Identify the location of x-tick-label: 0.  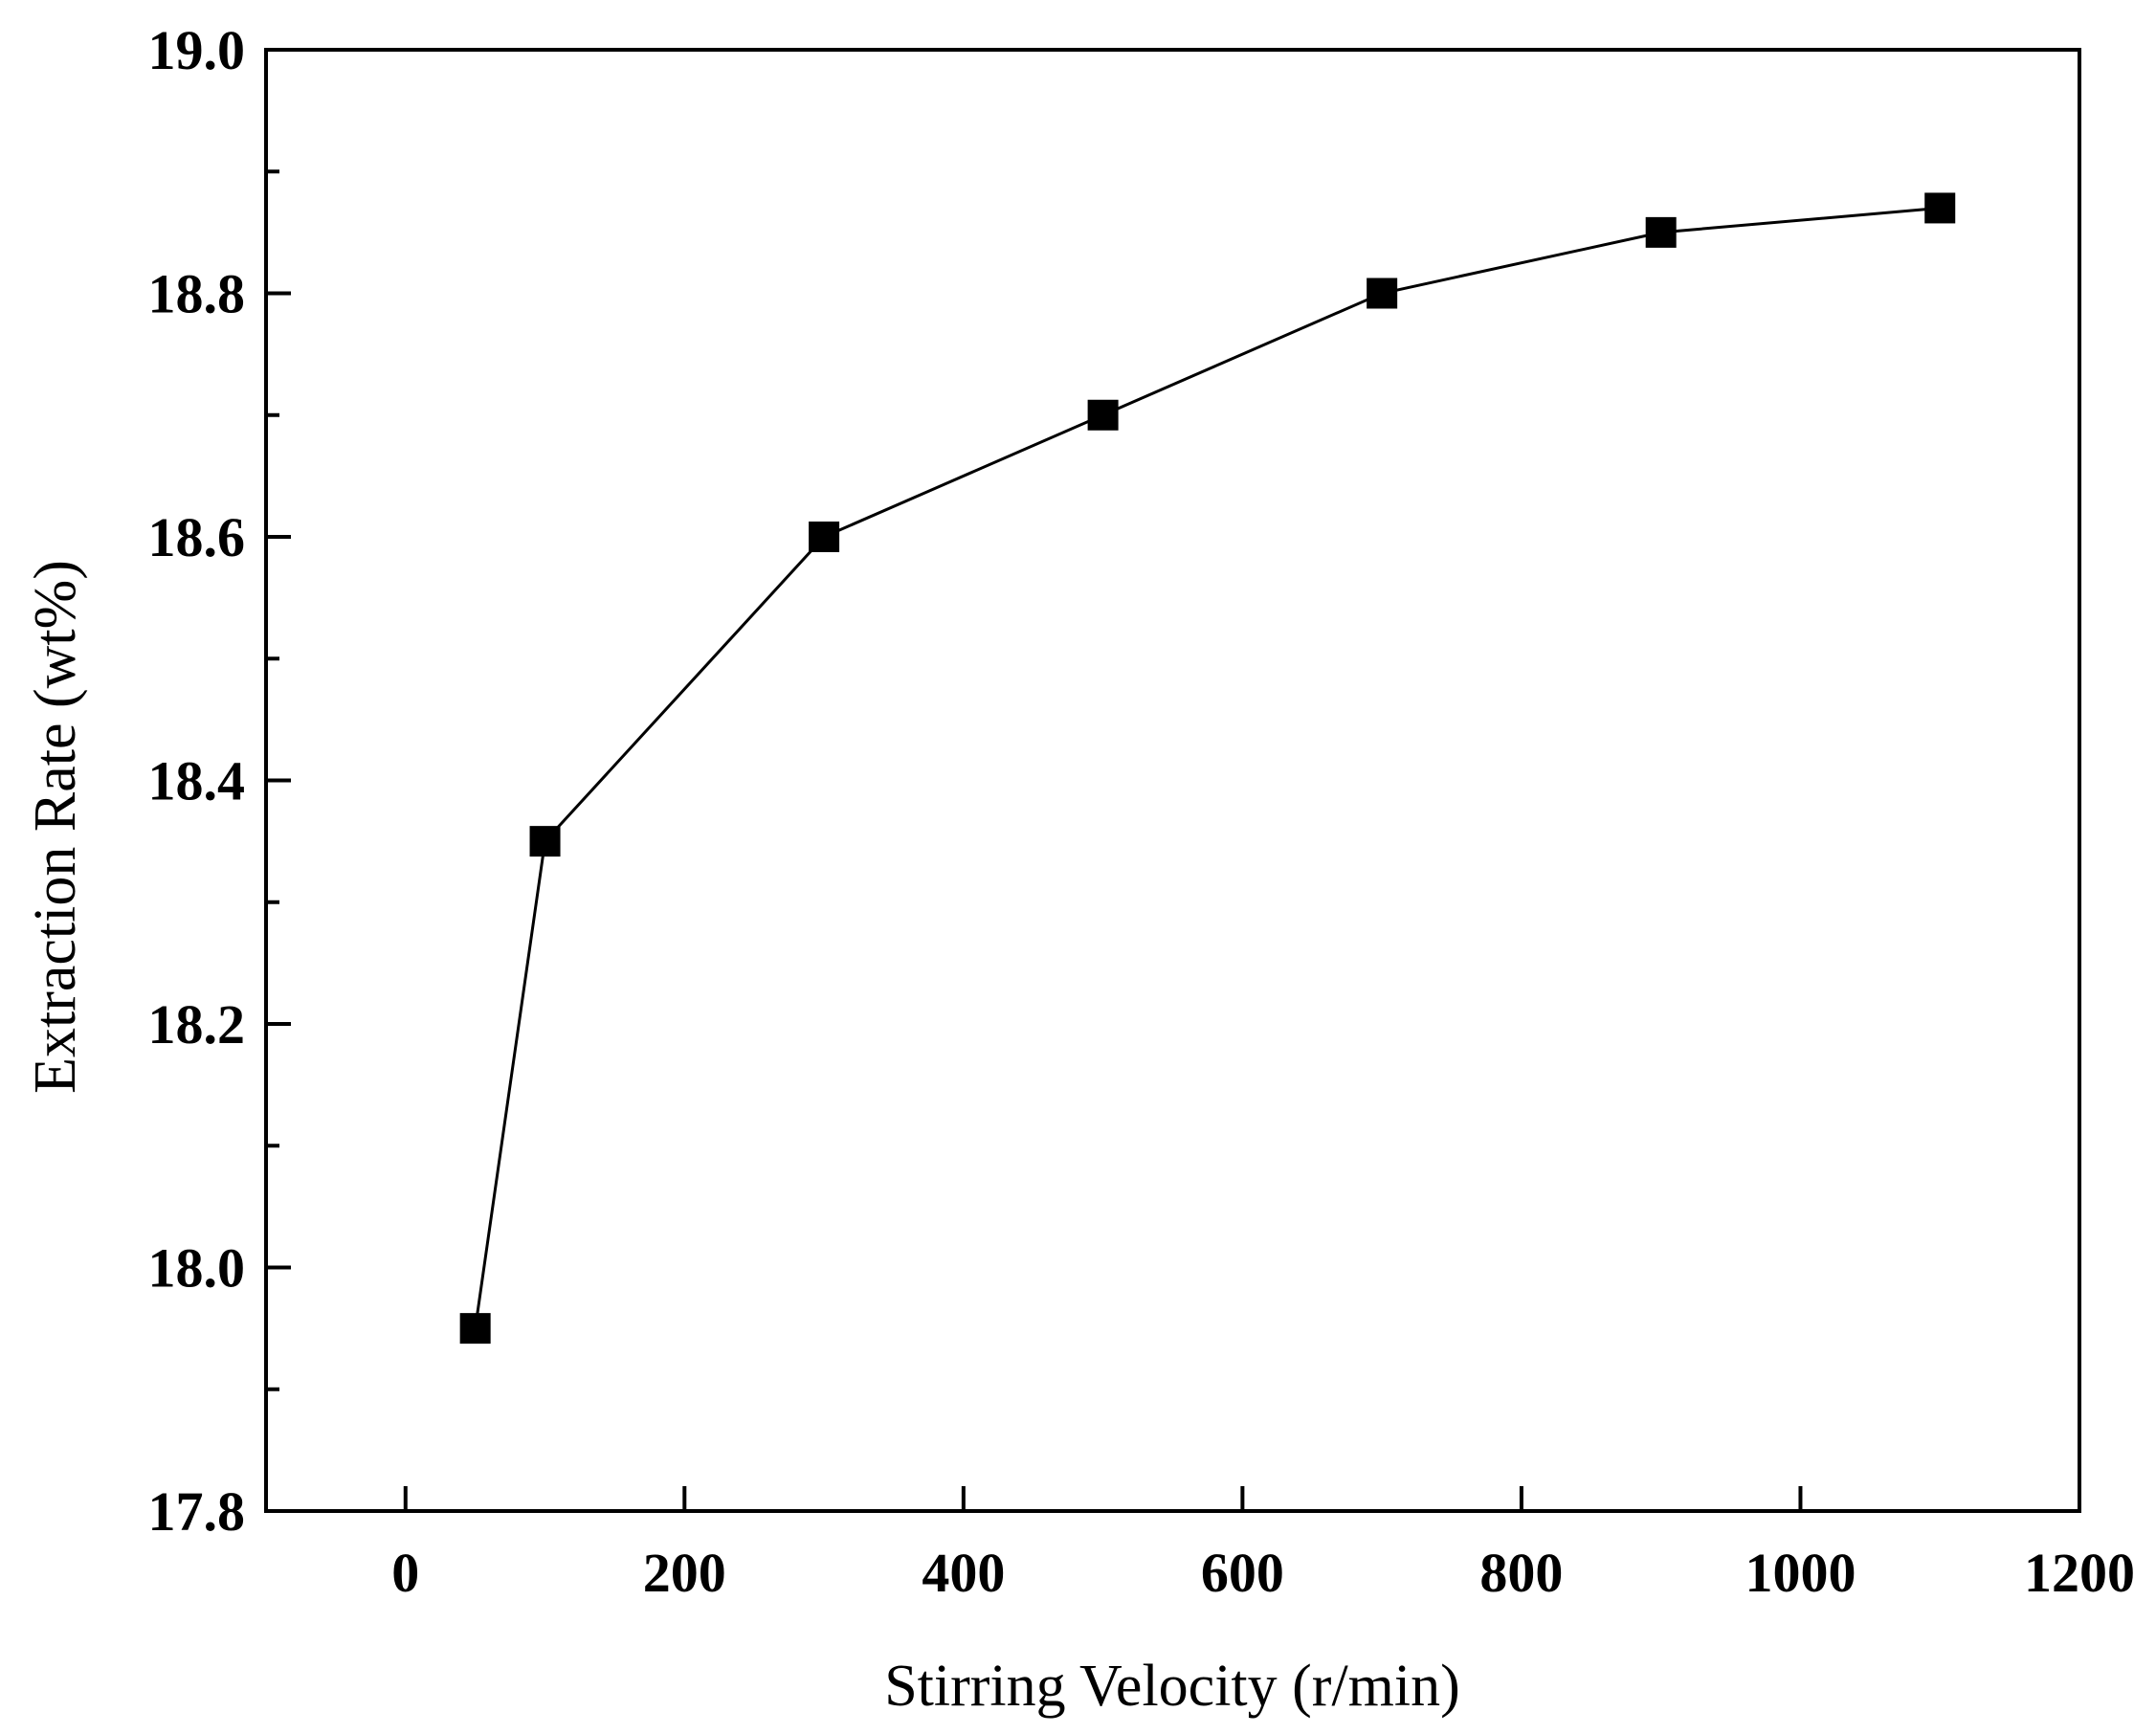
(405, 1573).